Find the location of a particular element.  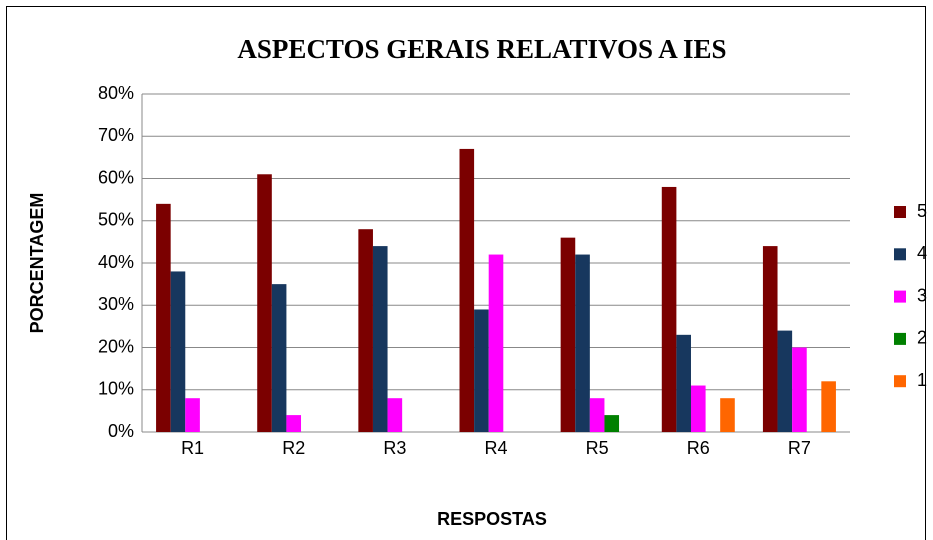

legend-label: 3 is located at coordinates (922, 295).